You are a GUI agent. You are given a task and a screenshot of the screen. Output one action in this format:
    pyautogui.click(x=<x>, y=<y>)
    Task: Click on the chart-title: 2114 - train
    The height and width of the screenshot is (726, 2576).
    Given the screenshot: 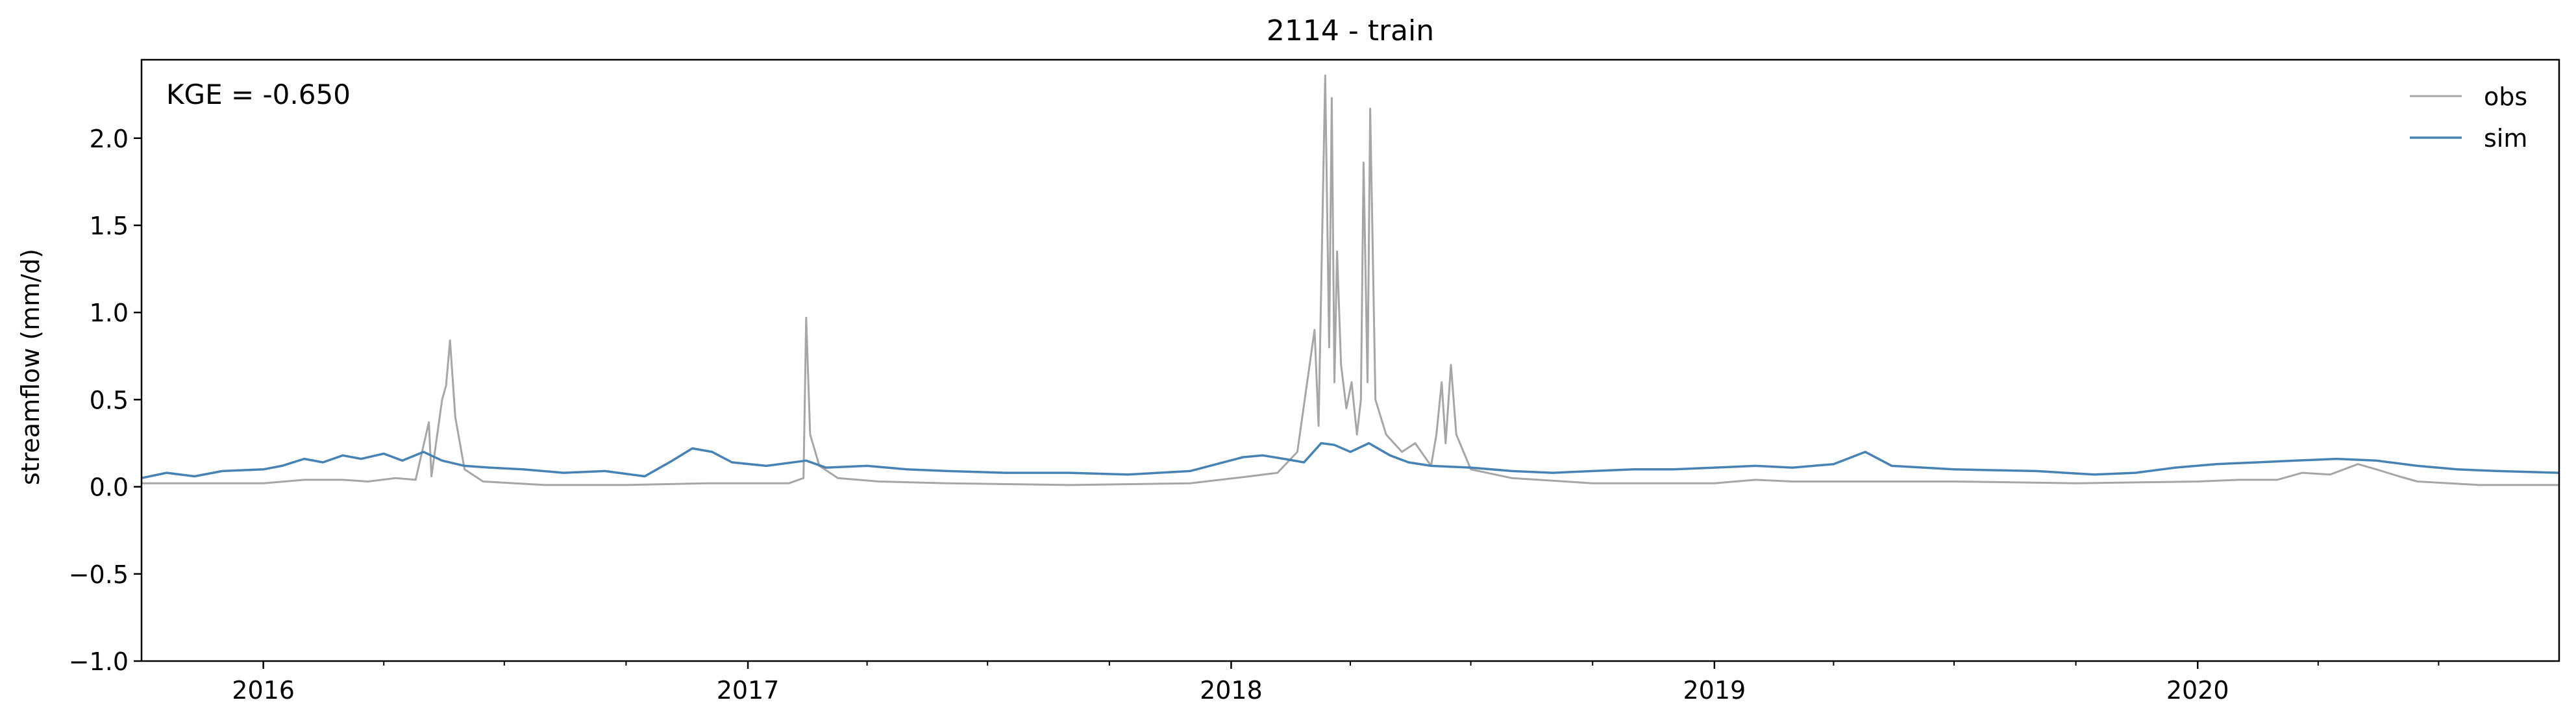 What is the action you would take?
    pyautogui.click(x=1350, y=30)
    